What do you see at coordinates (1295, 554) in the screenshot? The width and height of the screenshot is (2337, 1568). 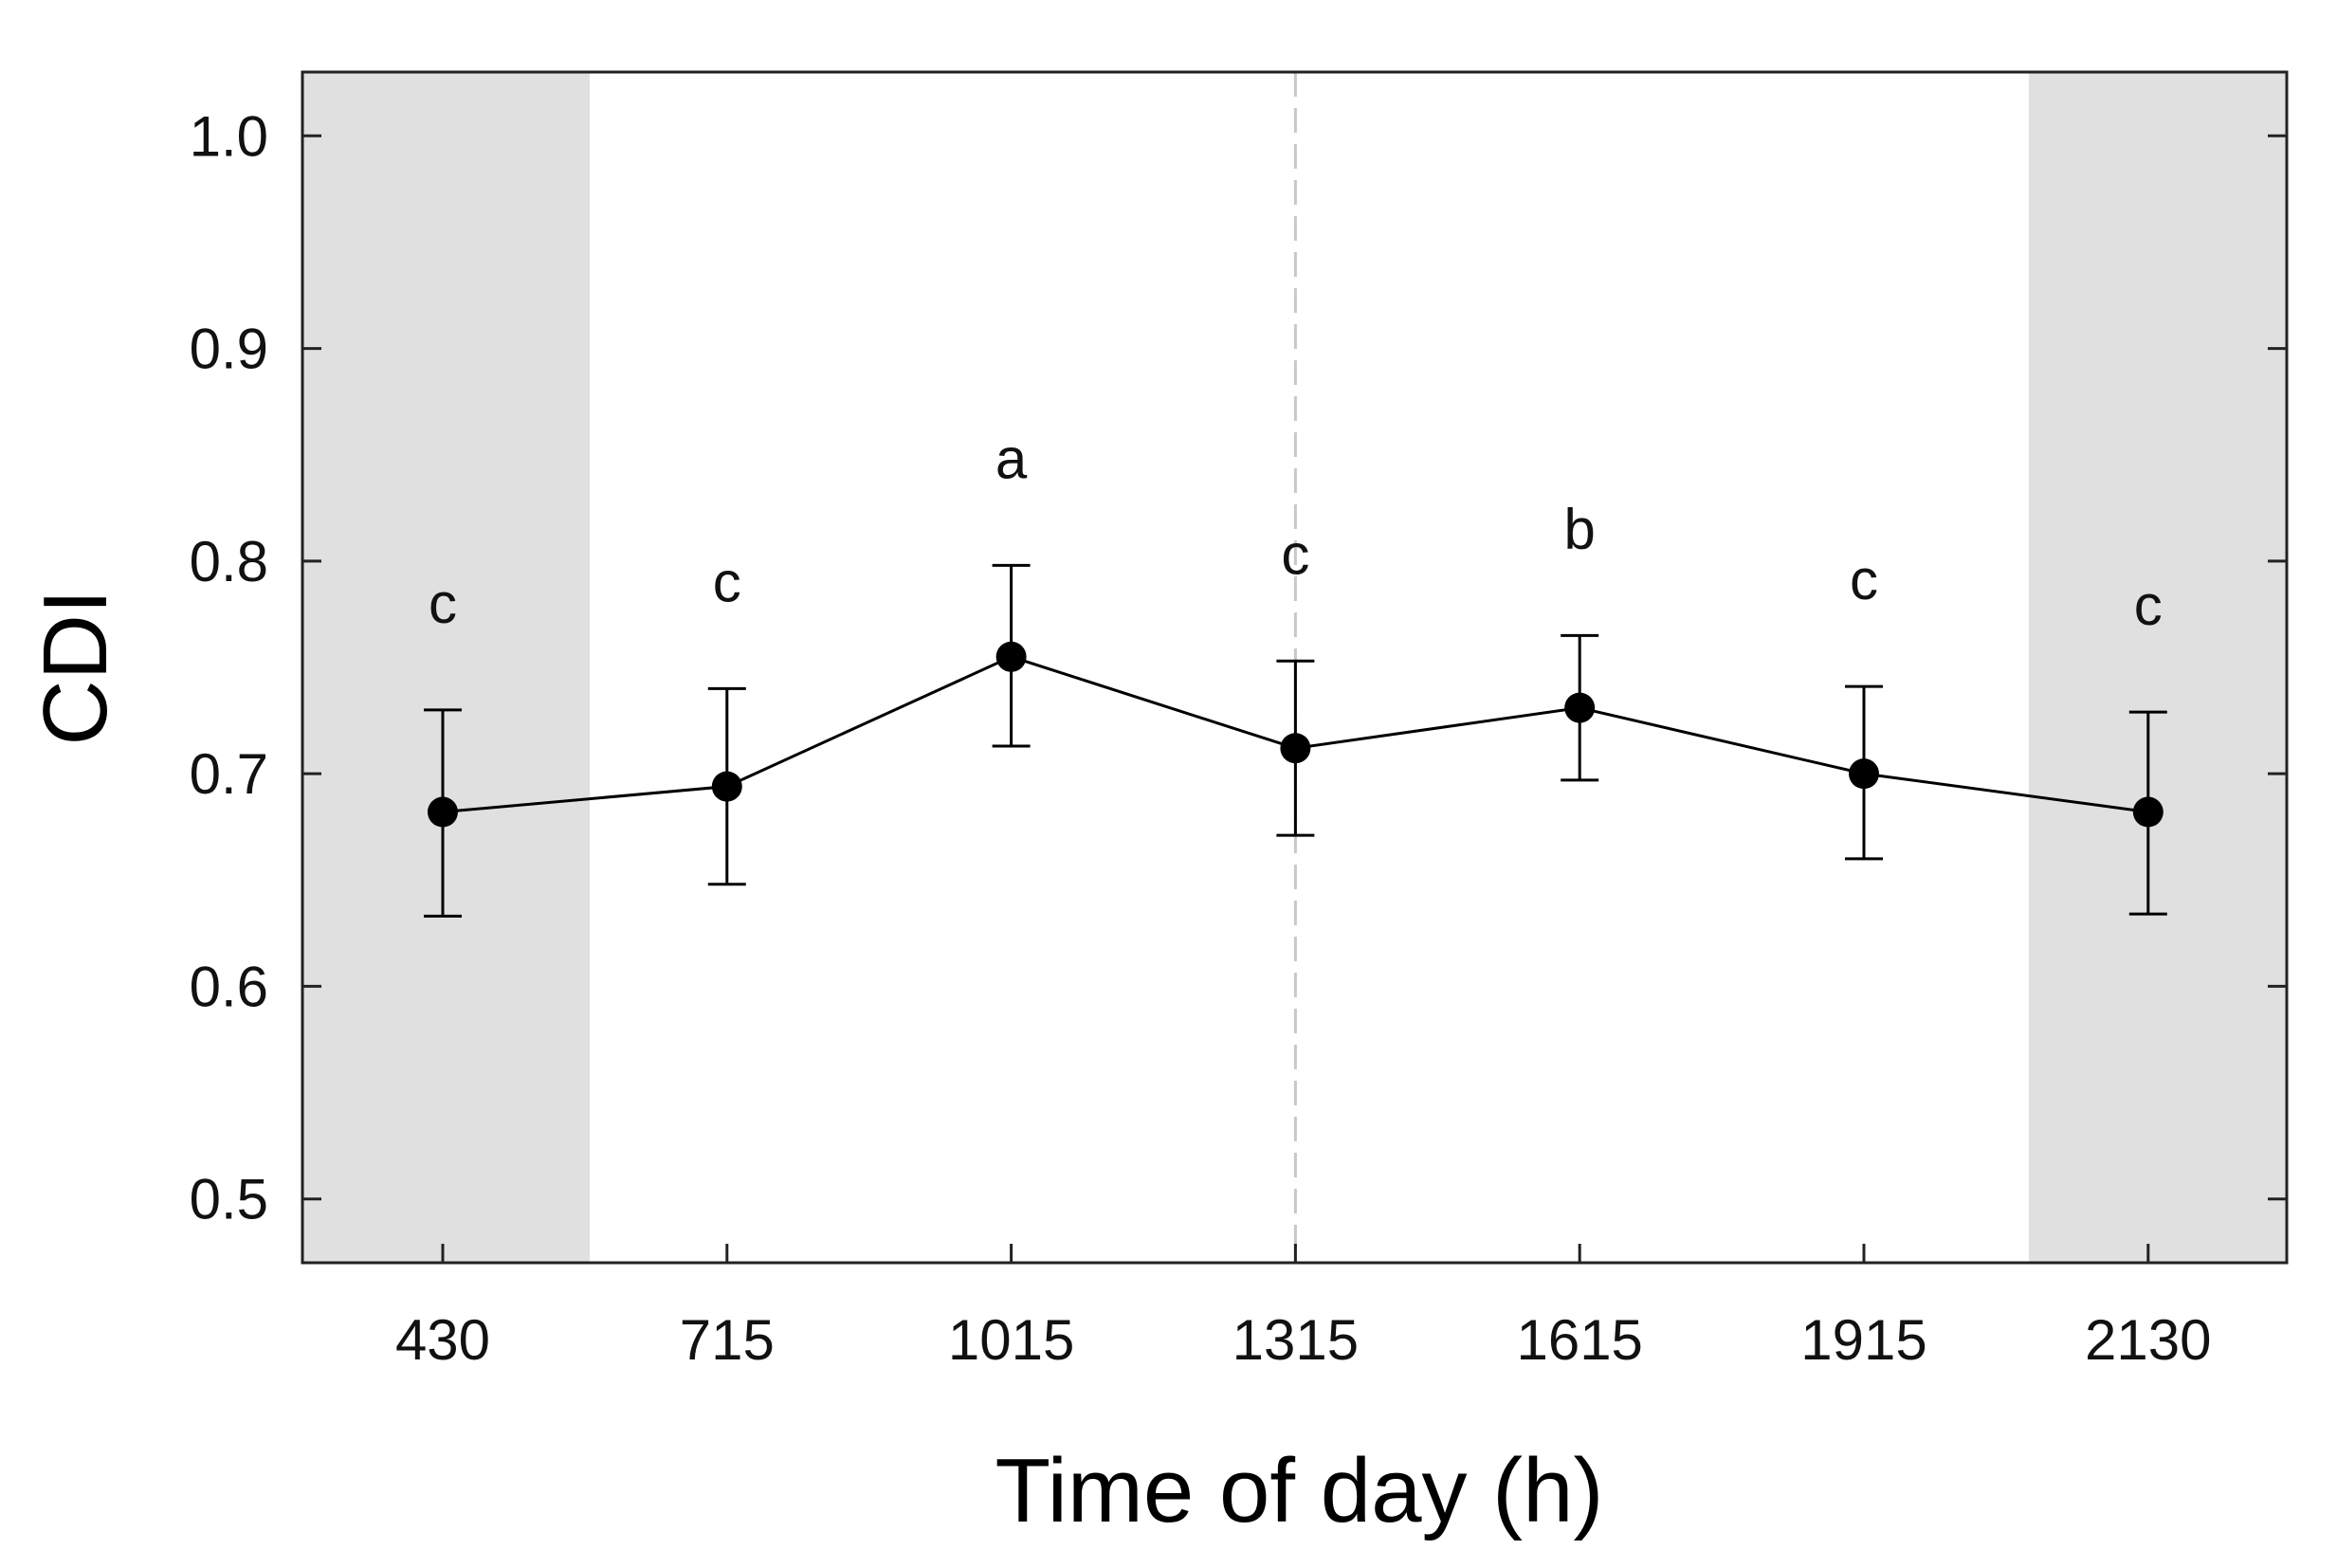 I see `significance-letter-1315: c` at bounding box center [1295, 554].